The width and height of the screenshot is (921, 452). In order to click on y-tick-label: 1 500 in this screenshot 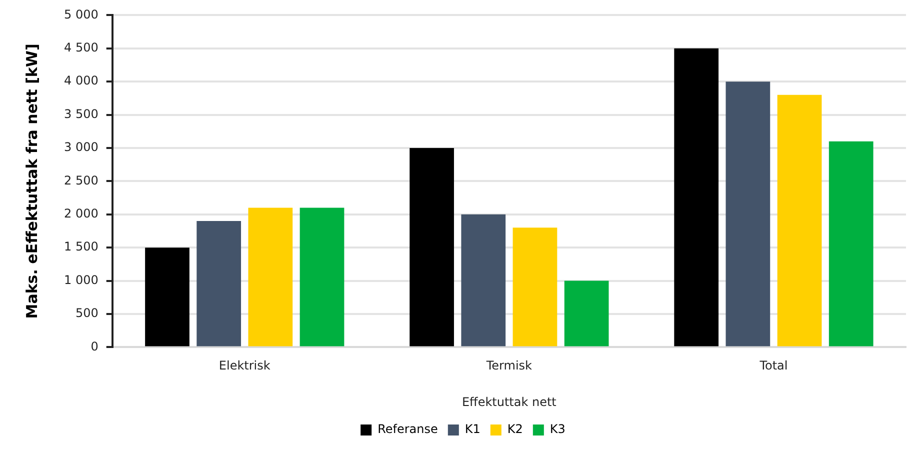, I will do `click(81, 247)`.